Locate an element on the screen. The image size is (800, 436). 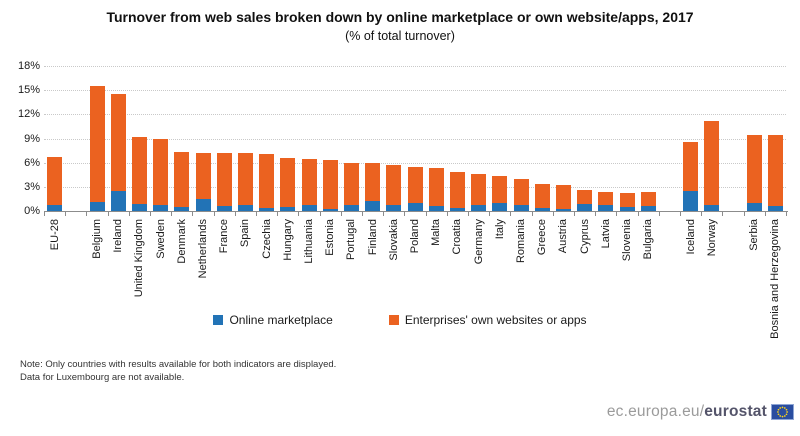
bar-segment-marketplace-Germany is located at coordinates (479, 208).